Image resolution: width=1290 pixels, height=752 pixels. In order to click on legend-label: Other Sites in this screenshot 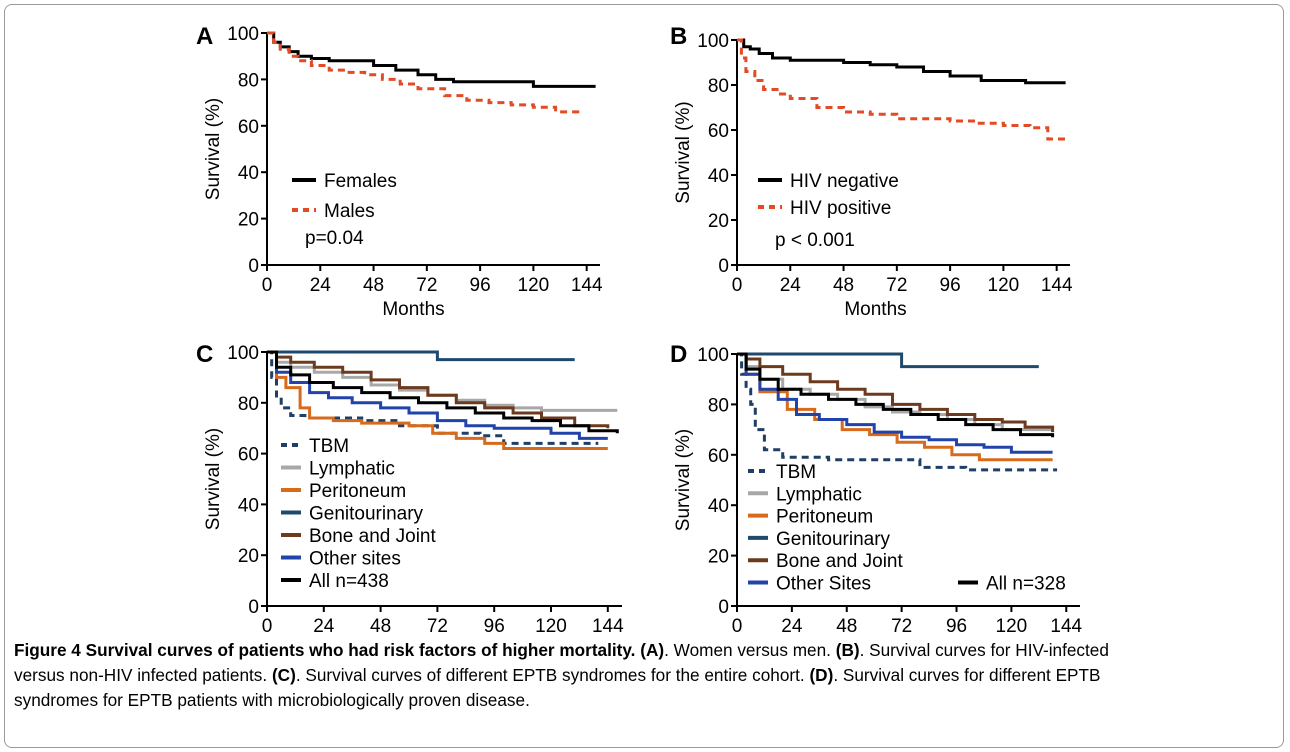, I will do `click(823, 584)`.